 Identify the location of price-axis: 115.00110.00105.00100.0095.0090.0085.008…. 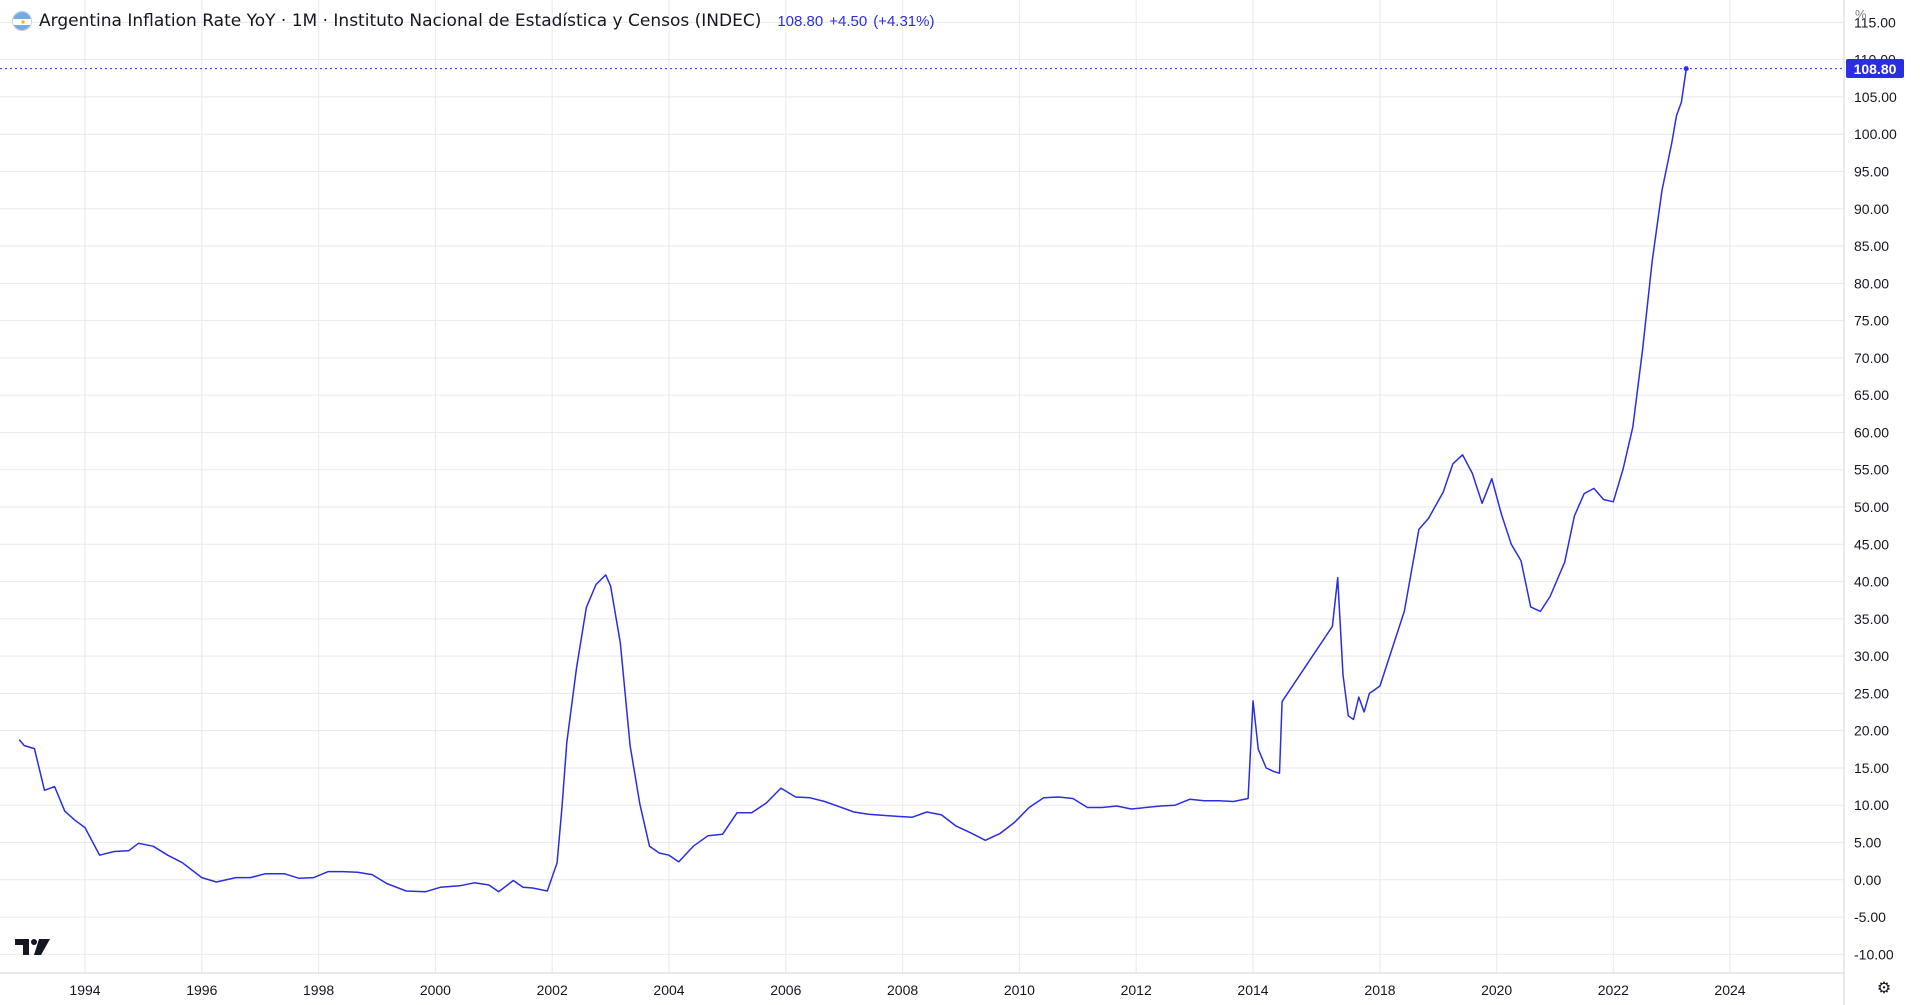
(1875, 488).